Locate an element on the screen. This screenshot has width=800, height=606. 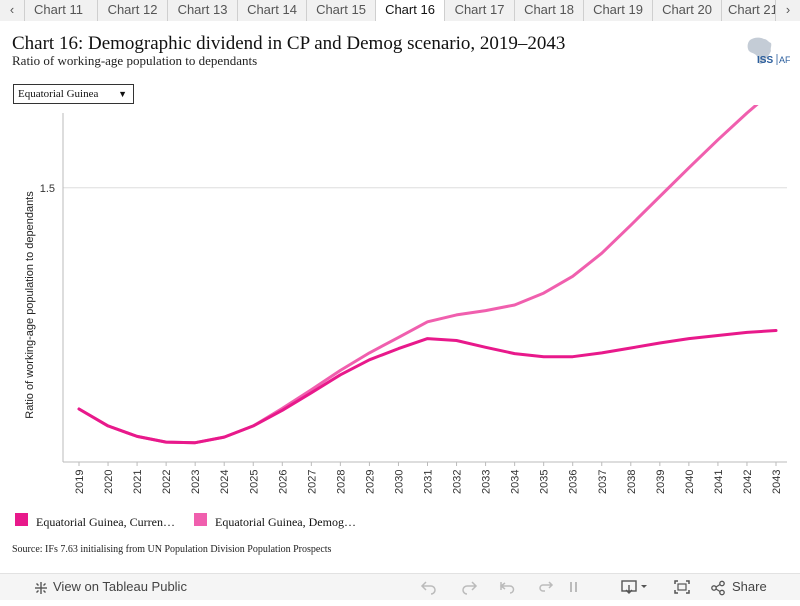
x-tick-label-2023: 2023 is located at coordinates (196, 482).